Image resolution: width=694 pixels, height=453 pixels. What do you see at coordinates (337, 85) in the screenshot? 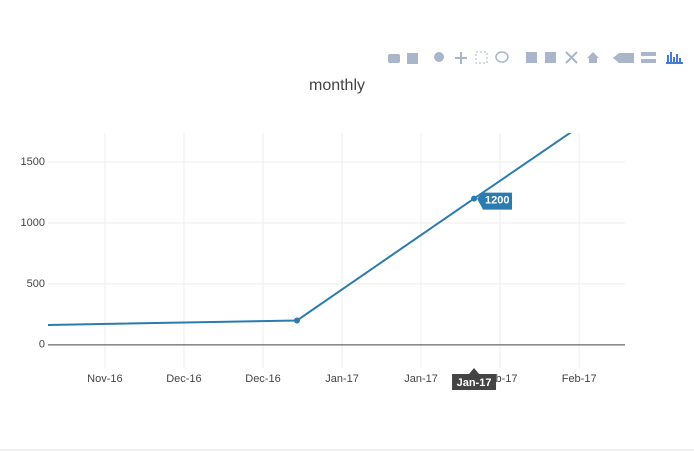
I see `chart-title: monthly` at bounding box center [337, 85].